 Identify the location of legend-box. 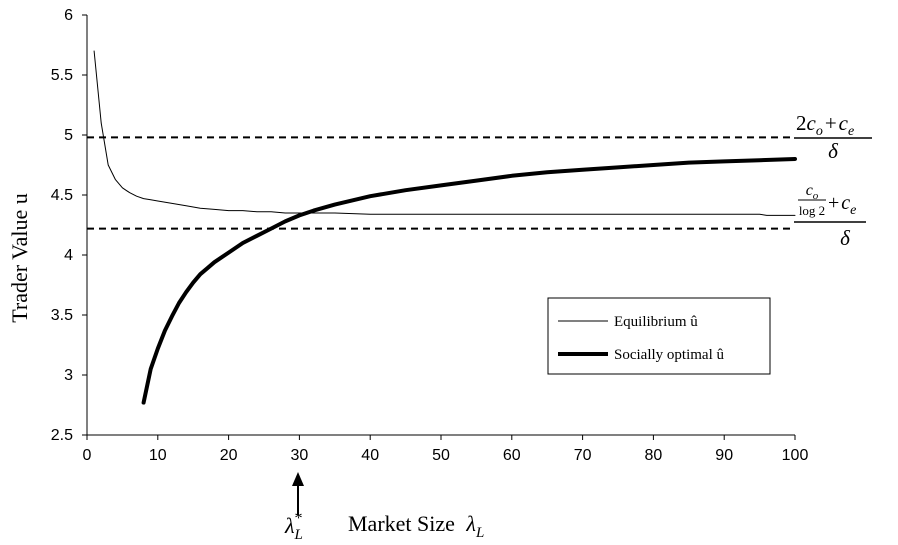
(659, 336).